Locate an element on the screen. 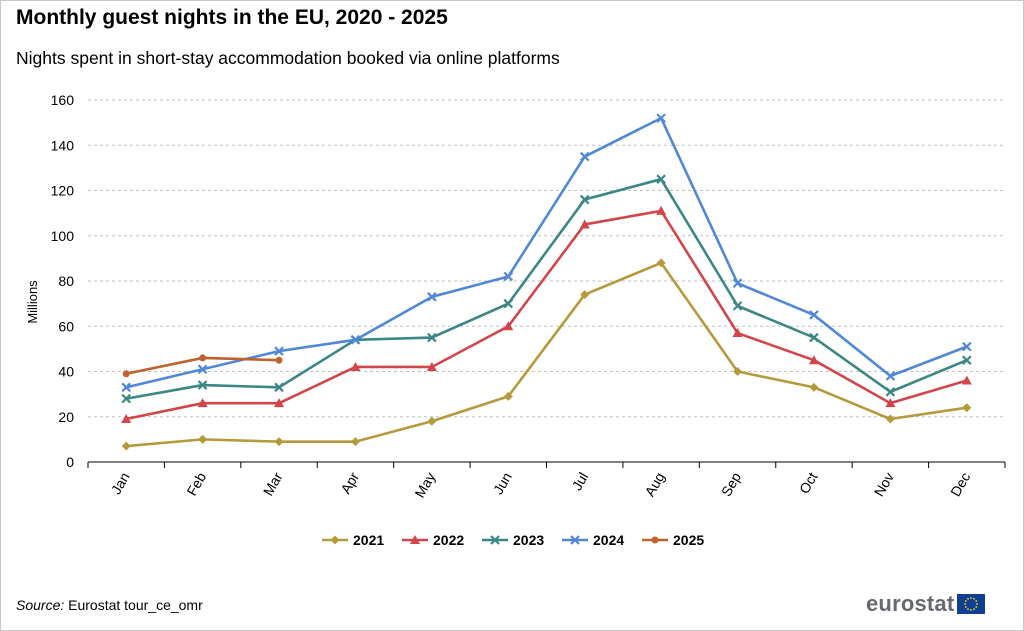  legend-item-2025: 2025 is located at coordinates (673, 540).